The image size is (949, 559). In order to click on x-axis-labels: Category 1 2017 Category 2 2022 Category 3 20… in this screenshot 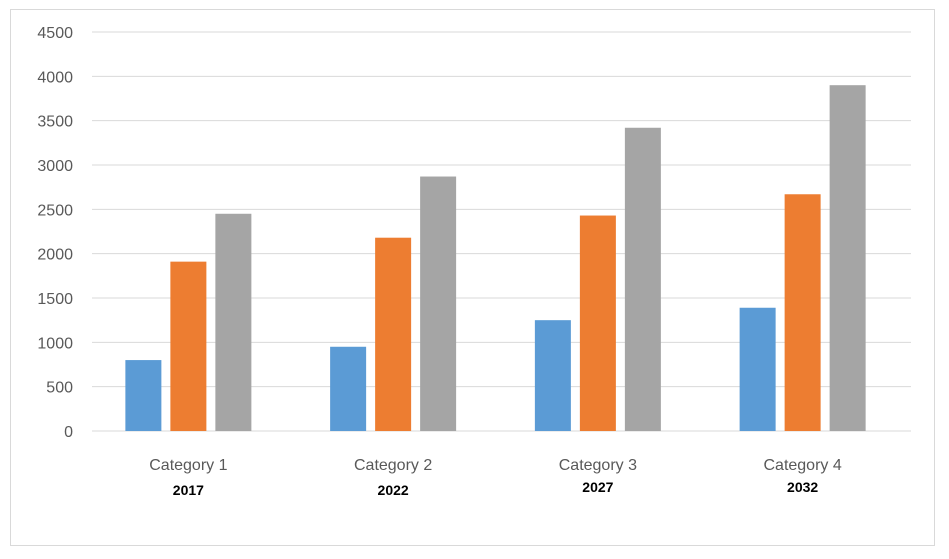, I will do `click(495, 477)`.